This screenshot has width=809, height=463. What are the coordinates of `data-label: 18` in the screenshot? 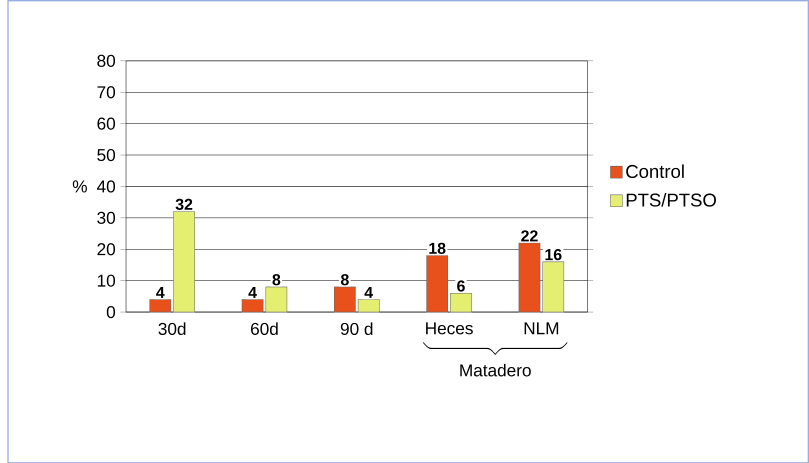 It's located at (437, 248).